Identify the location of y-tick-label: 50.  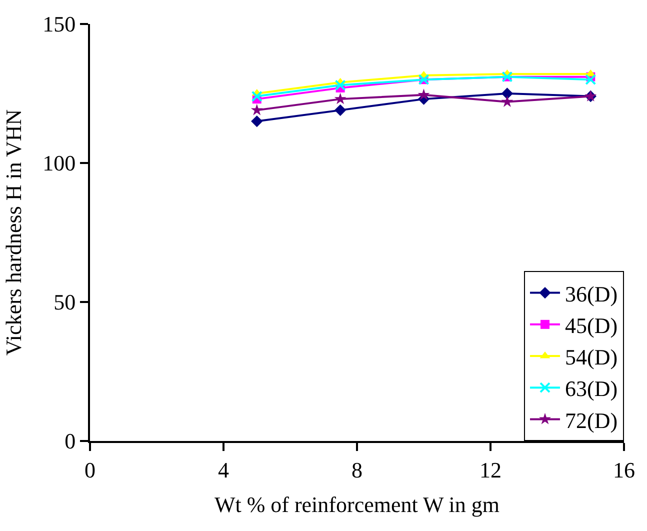
(65, 302).